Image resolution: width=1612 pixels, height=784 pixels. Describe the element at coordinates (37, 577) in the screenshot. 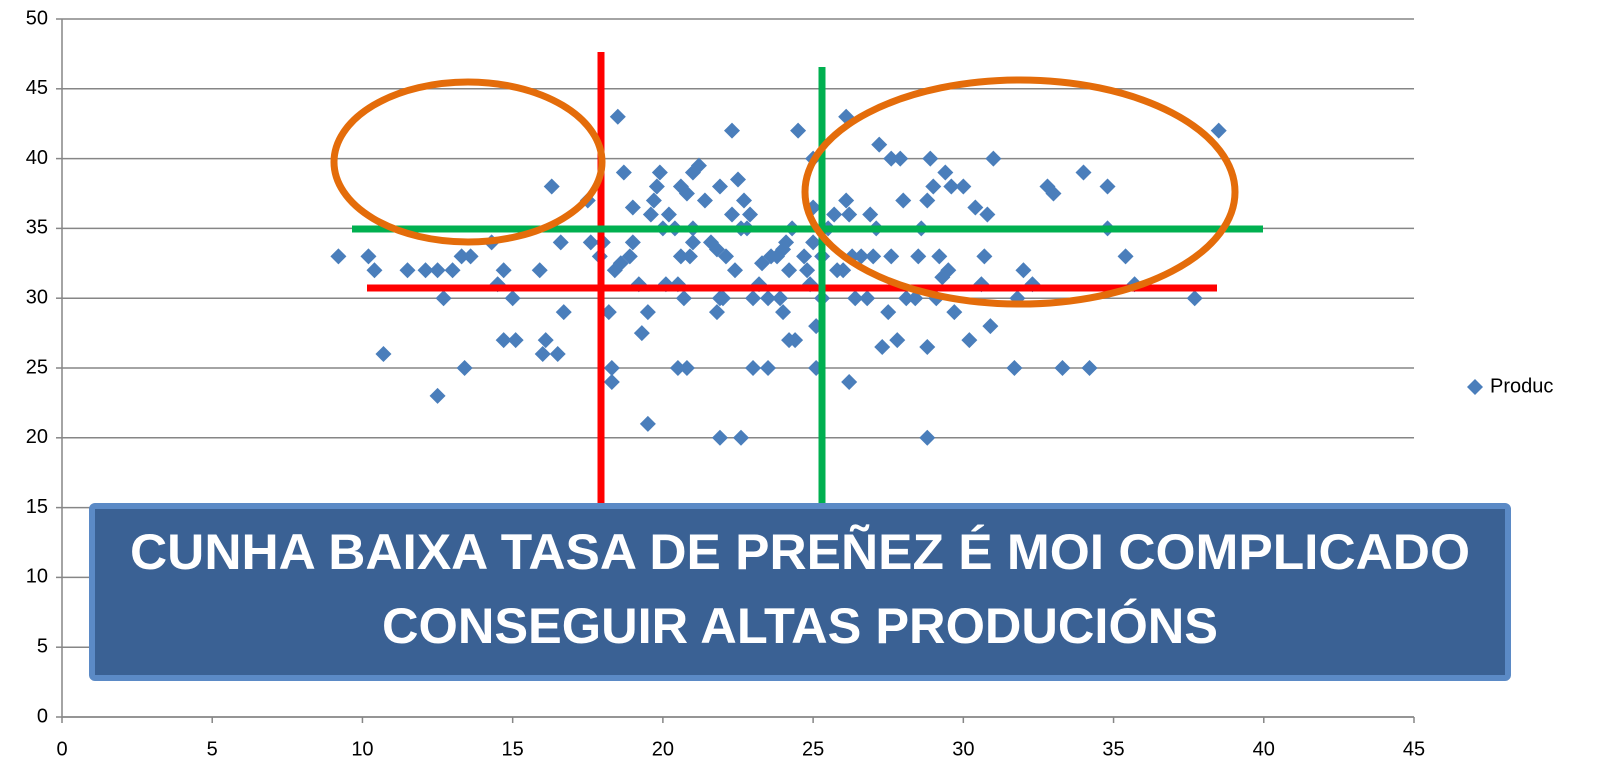

I see `y-tick-label: 10` at that location.